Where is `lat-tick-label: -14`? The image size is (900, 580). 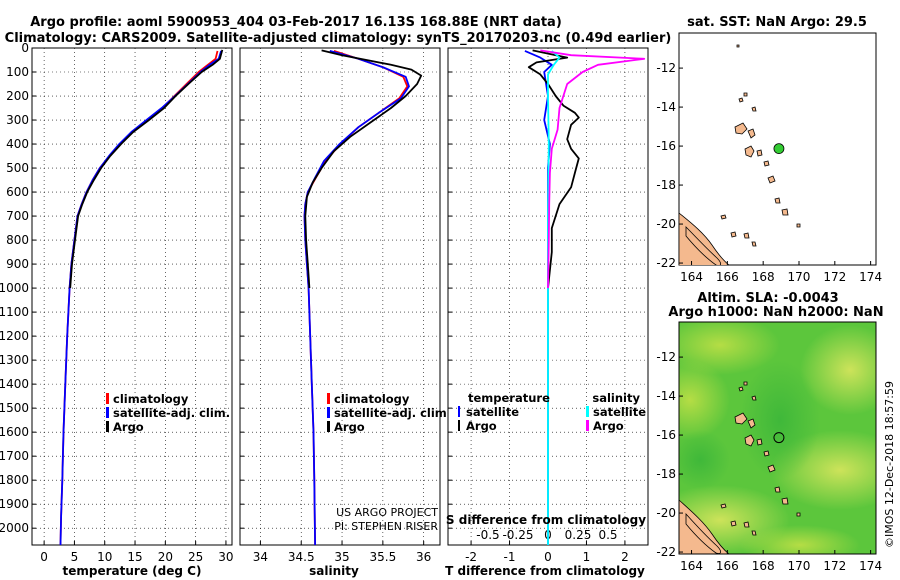 lat-tick-label: -14 is located at coordinates (666, 107).